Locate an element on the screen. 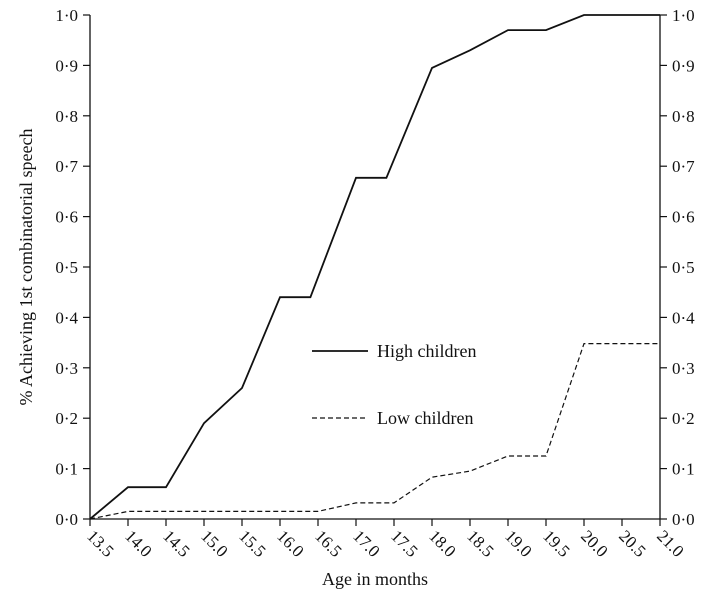 Image resolution: width=704 pixels, height=601 pixels. y-tick-label-left: 0·2 is located at coordinates (66, 418).